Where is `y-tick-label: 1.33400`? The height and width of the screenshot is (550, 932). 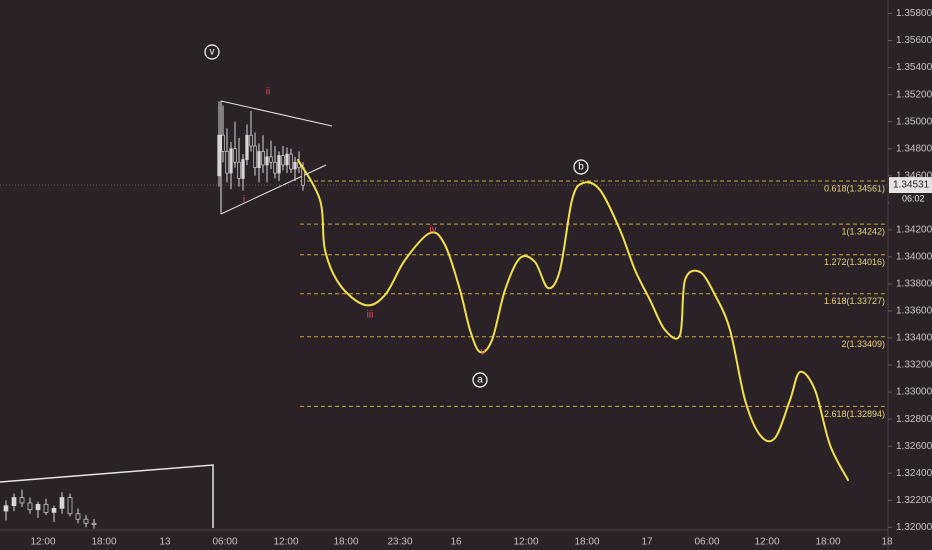 y-tick-label: 1.33400 is located at coordinates (914, 338).